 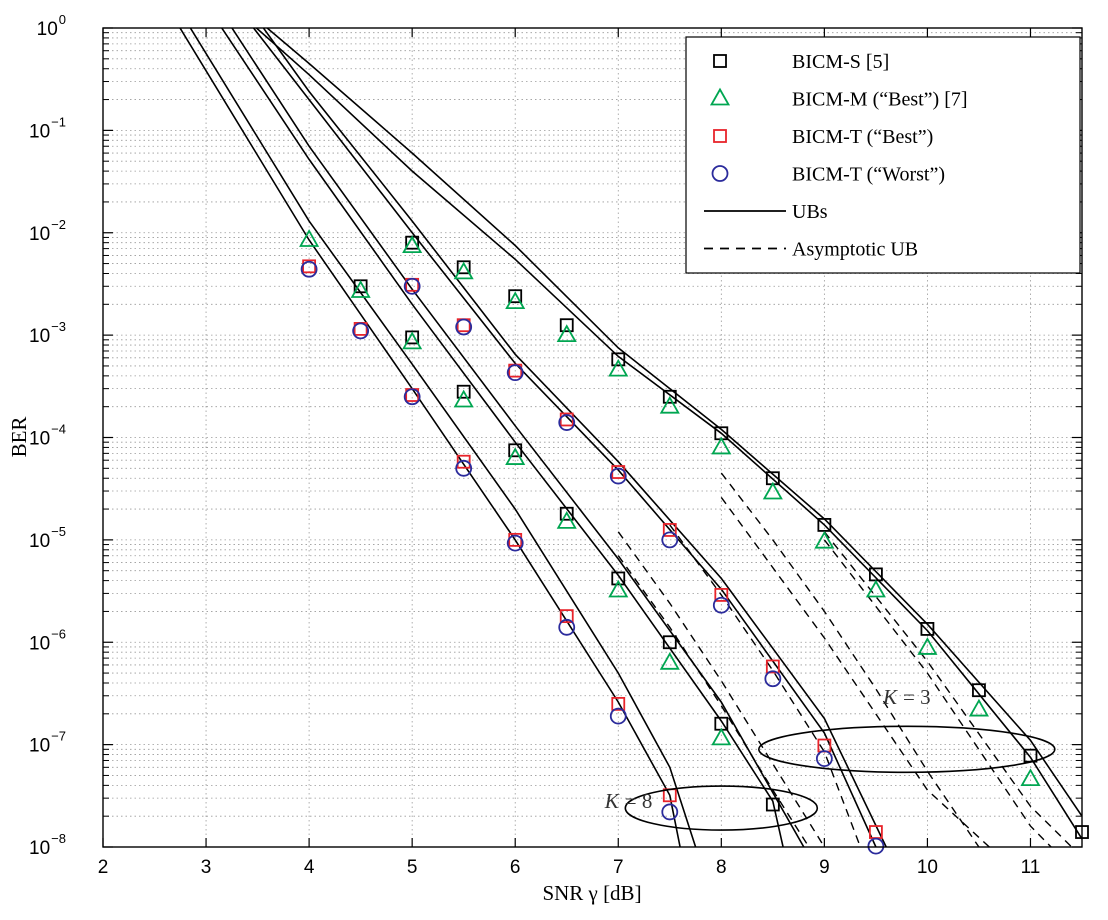 What do you see at coordinates (515, 867) in the screenshot?
I see `x-tick-label: 6` at bounding box center [515, 867].